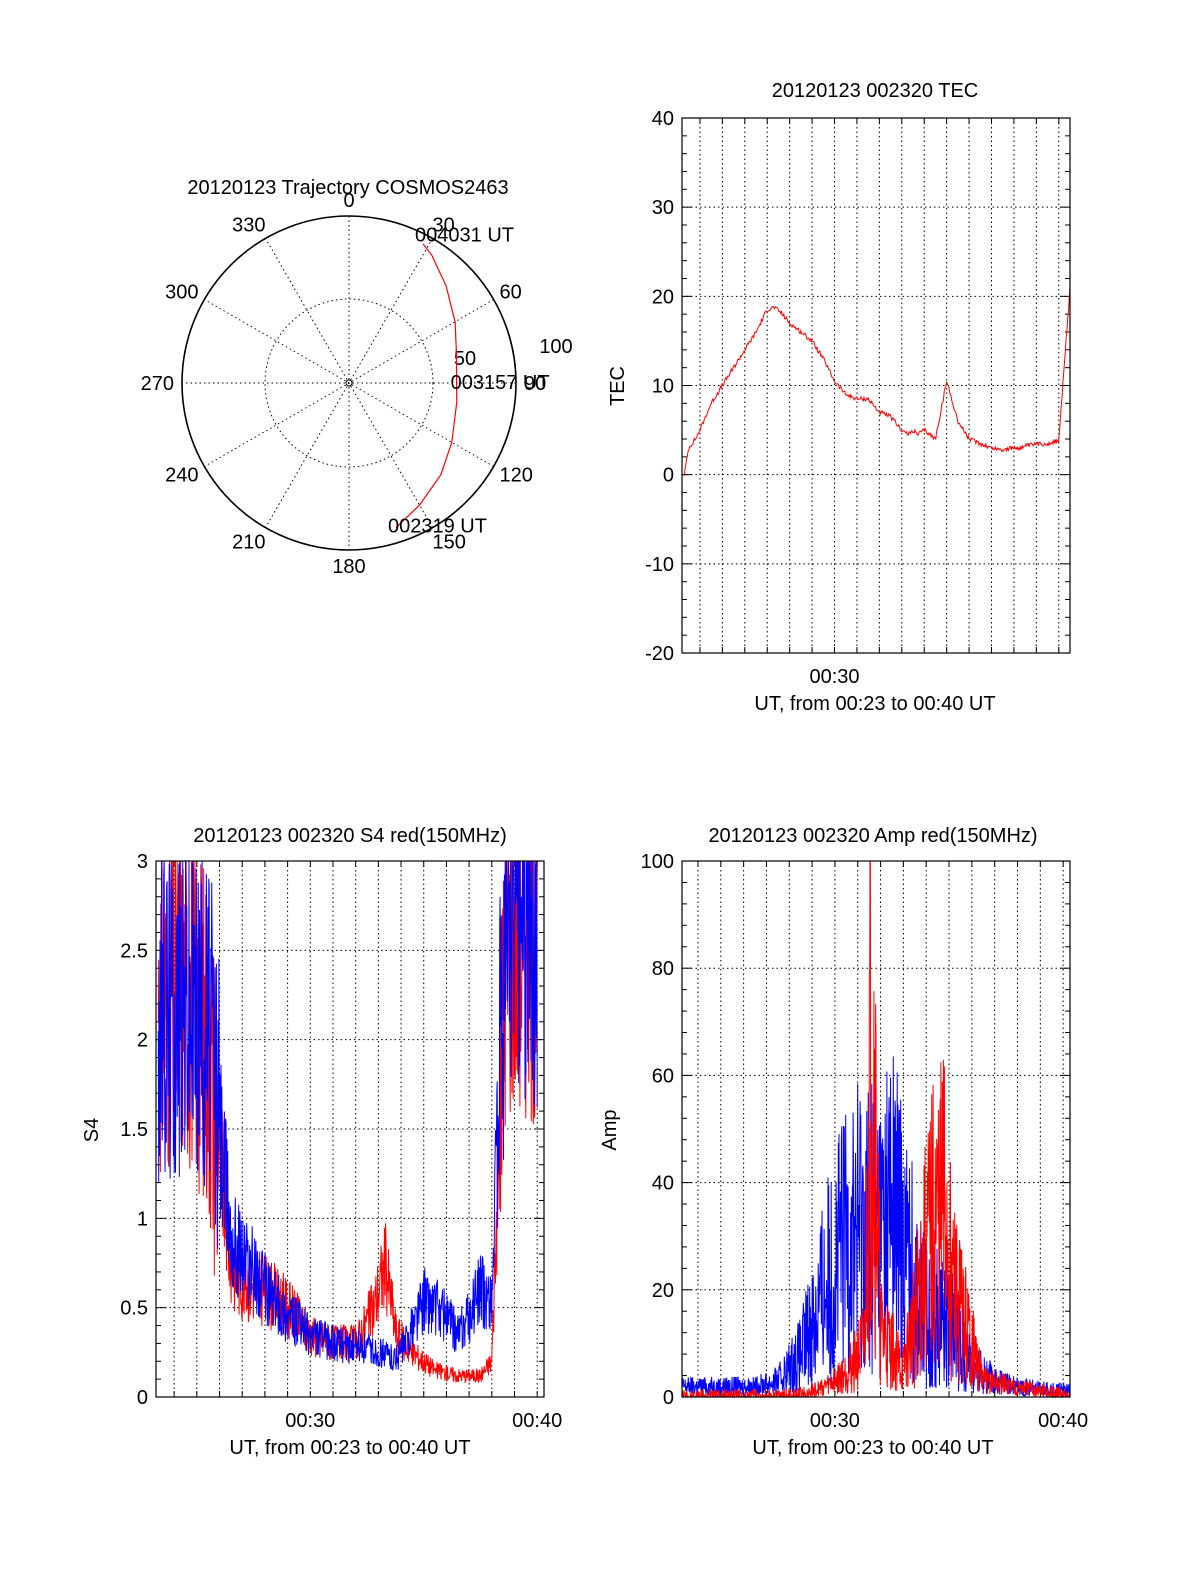 This screenshot has height=1575, width=1200. What do you see at coordinates (134, 1130) in the screenshot?
I see `y-tick-label: 1.5` at bounding box center [134, 1130].